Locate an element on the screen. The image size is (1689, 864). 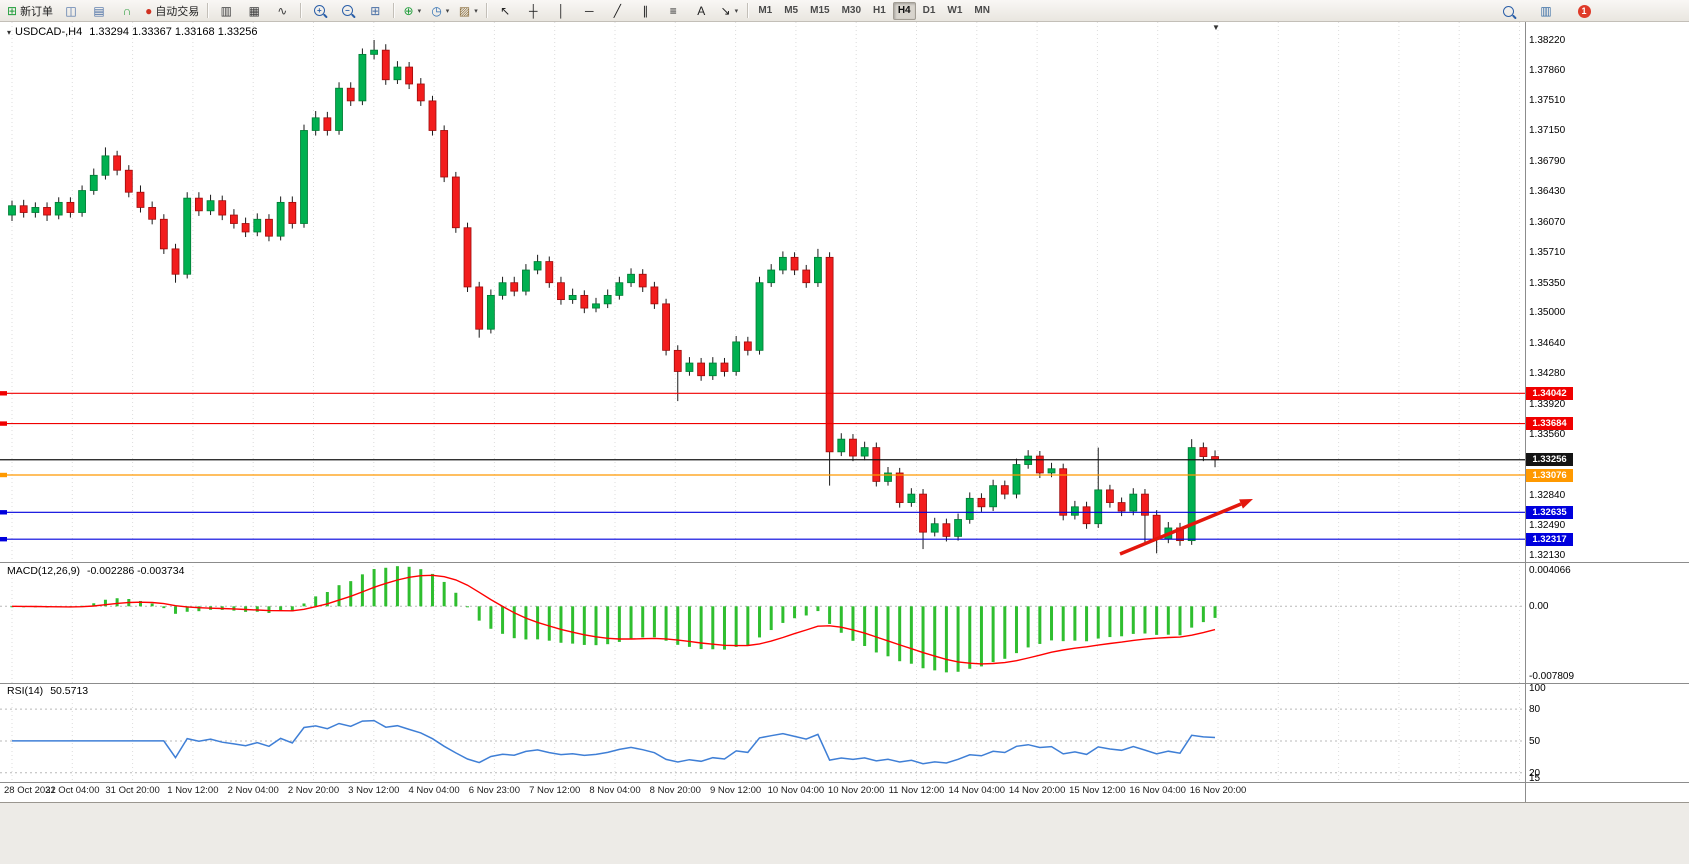
level-price-label: 1.34042 is located at coordinates (1549, 393).